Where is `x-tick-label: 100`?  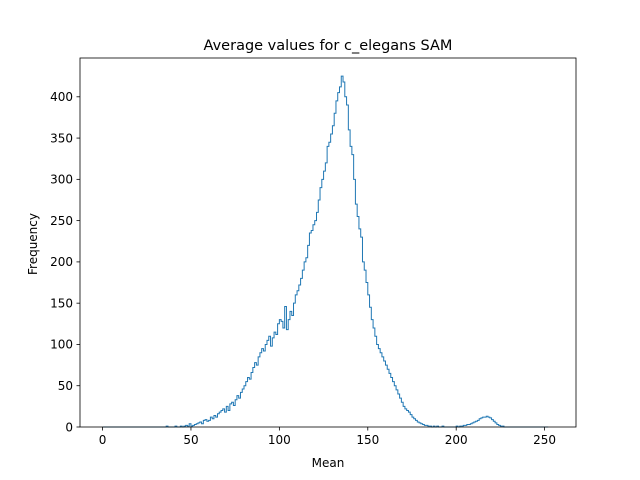
x-tick-label: 100 is located at coordinates (279, 440).